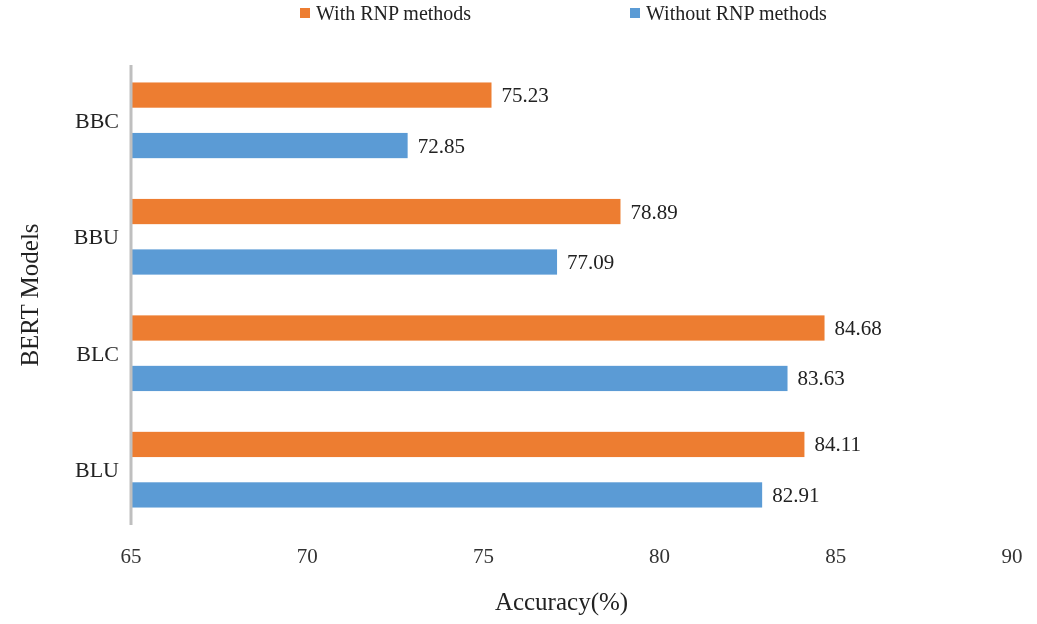 Image resolution: width=1037 pixels, height=624 pixels. Describe the element at coordinates (836, 556) in the screenshot. I see `x-tick-label: 85` at that location.